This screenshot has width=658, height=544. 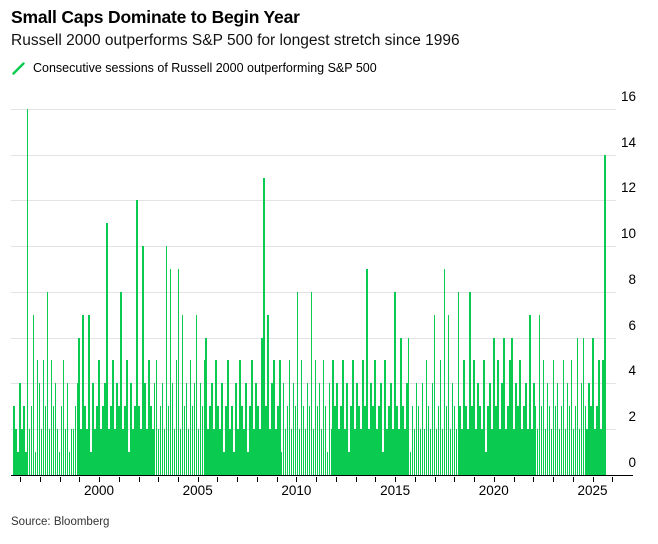 I want to click on x-tick-2007, so click(x=238, y=479).